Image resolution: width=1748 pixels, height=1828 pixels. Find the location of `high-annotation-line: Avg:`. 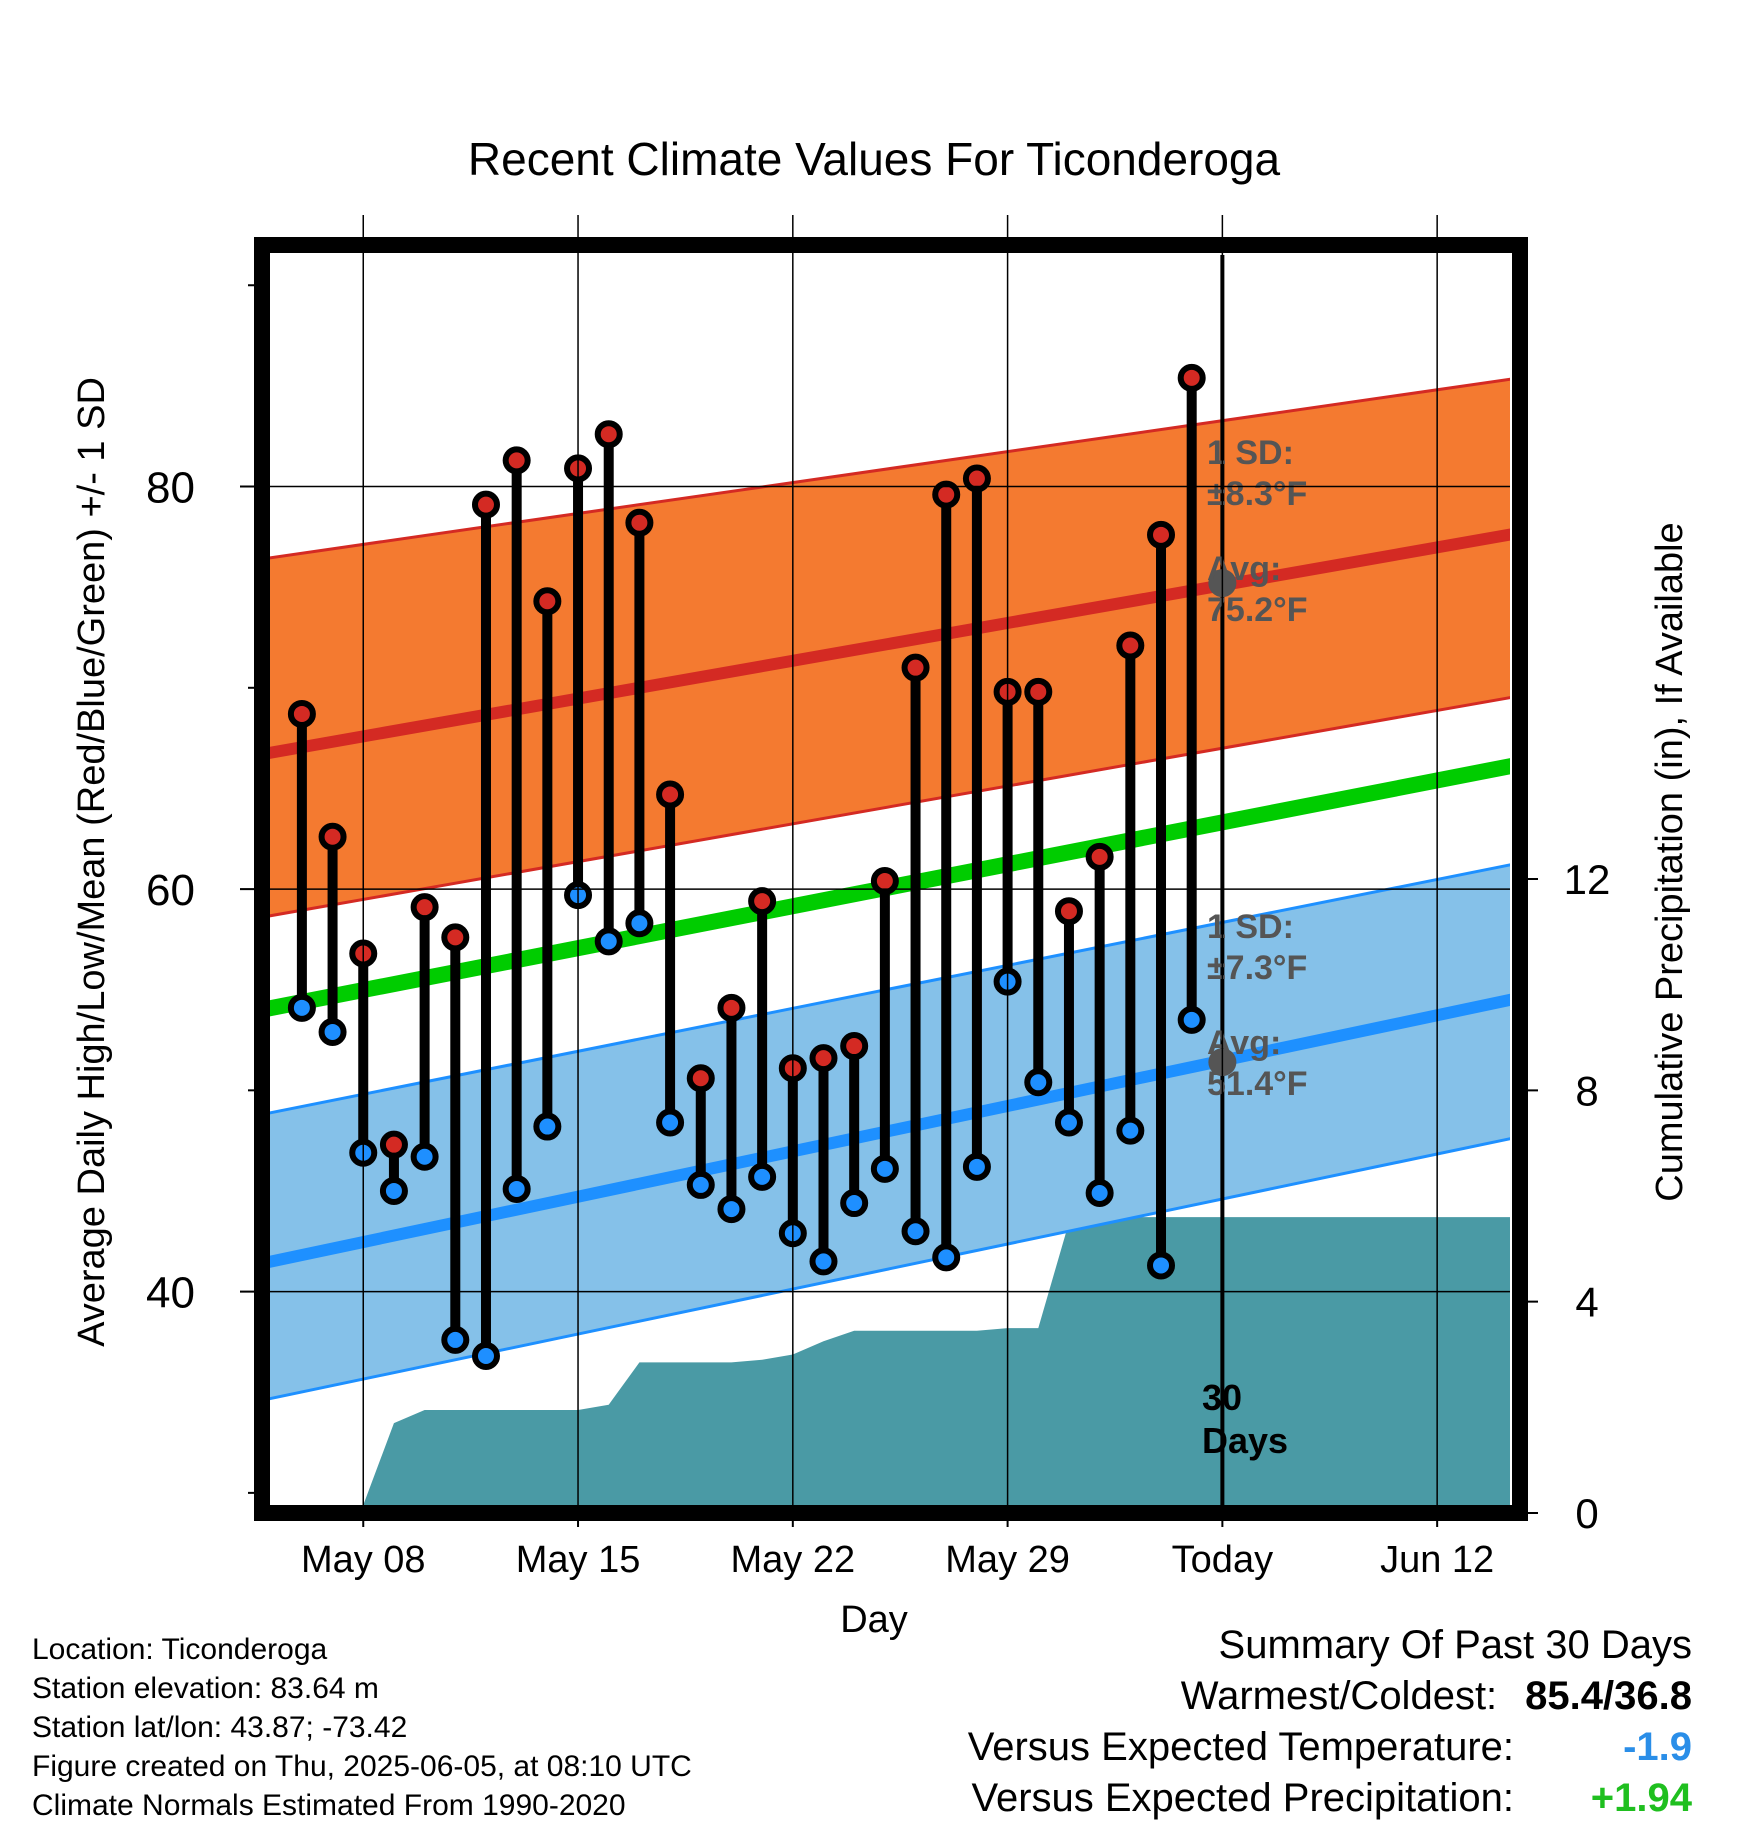

high-annotation-line: Avg: is located at coordinates (1244, 569).